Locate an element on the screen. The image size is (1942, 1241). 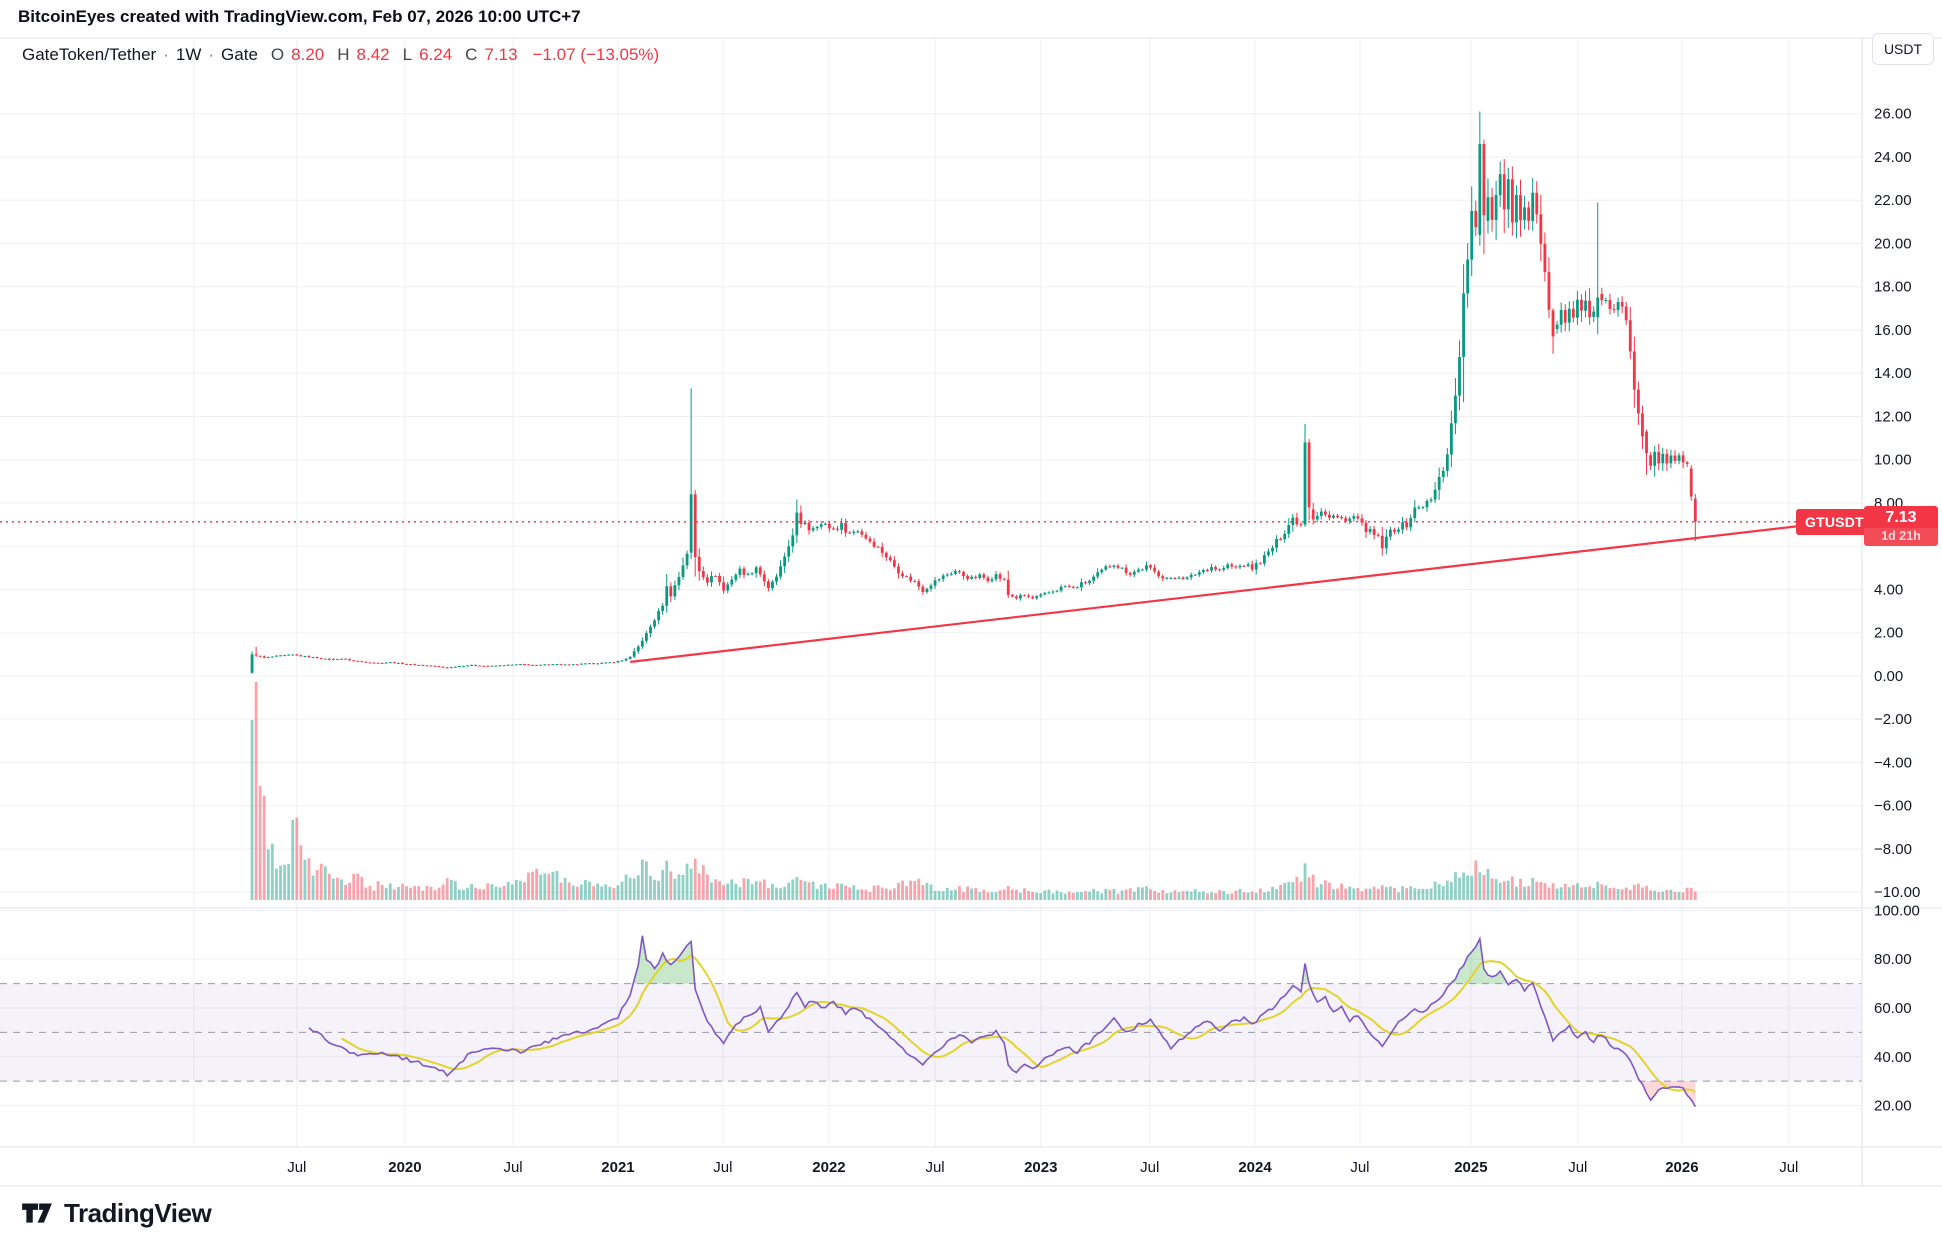
tradingview-logo: TradingView is located at coordinates (116, 1213).